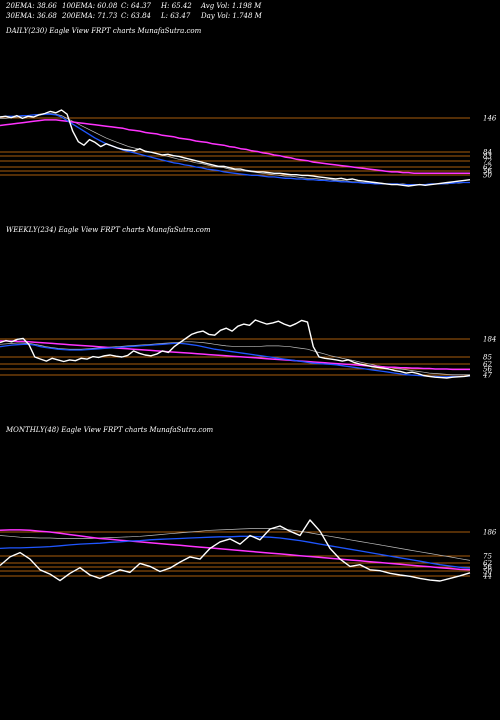 This screenshot has height=720, width=500. Describe the element at coordinates (90, 16) in the screenshot. I see `ema200-label: 200EMA: 71.73` at that location.